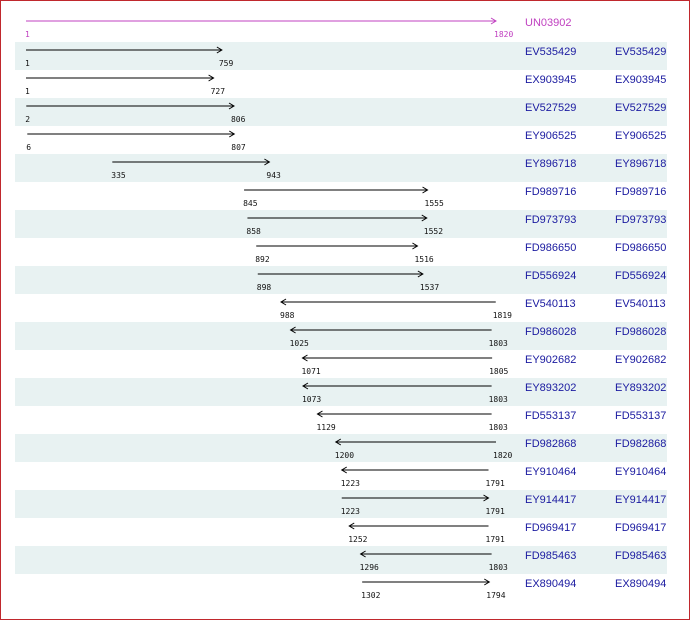 Image resolution: width=690 pixels, height=620 pixels. I want to click on accession-link: FD985463, so click(551, 556).